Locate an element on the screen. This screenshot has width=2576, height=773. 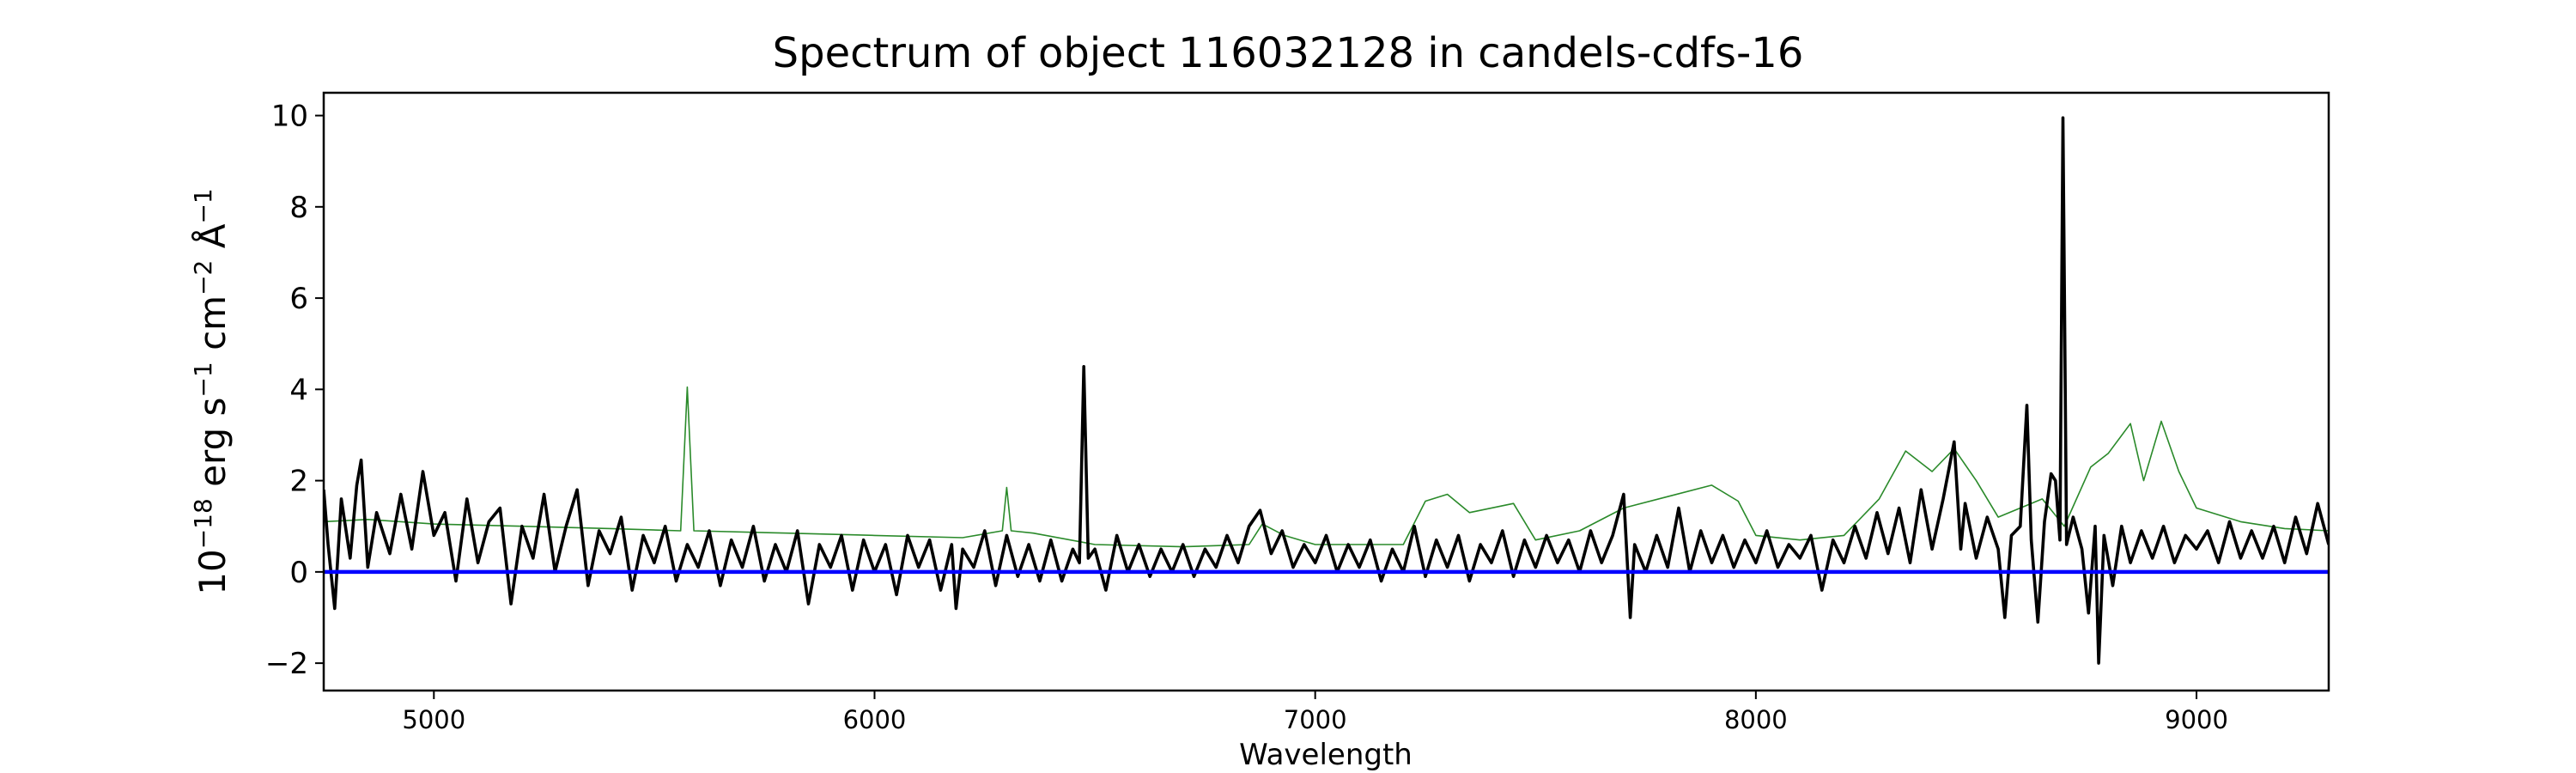
y-tick-label: 6 is located at coordinates (298, 299).